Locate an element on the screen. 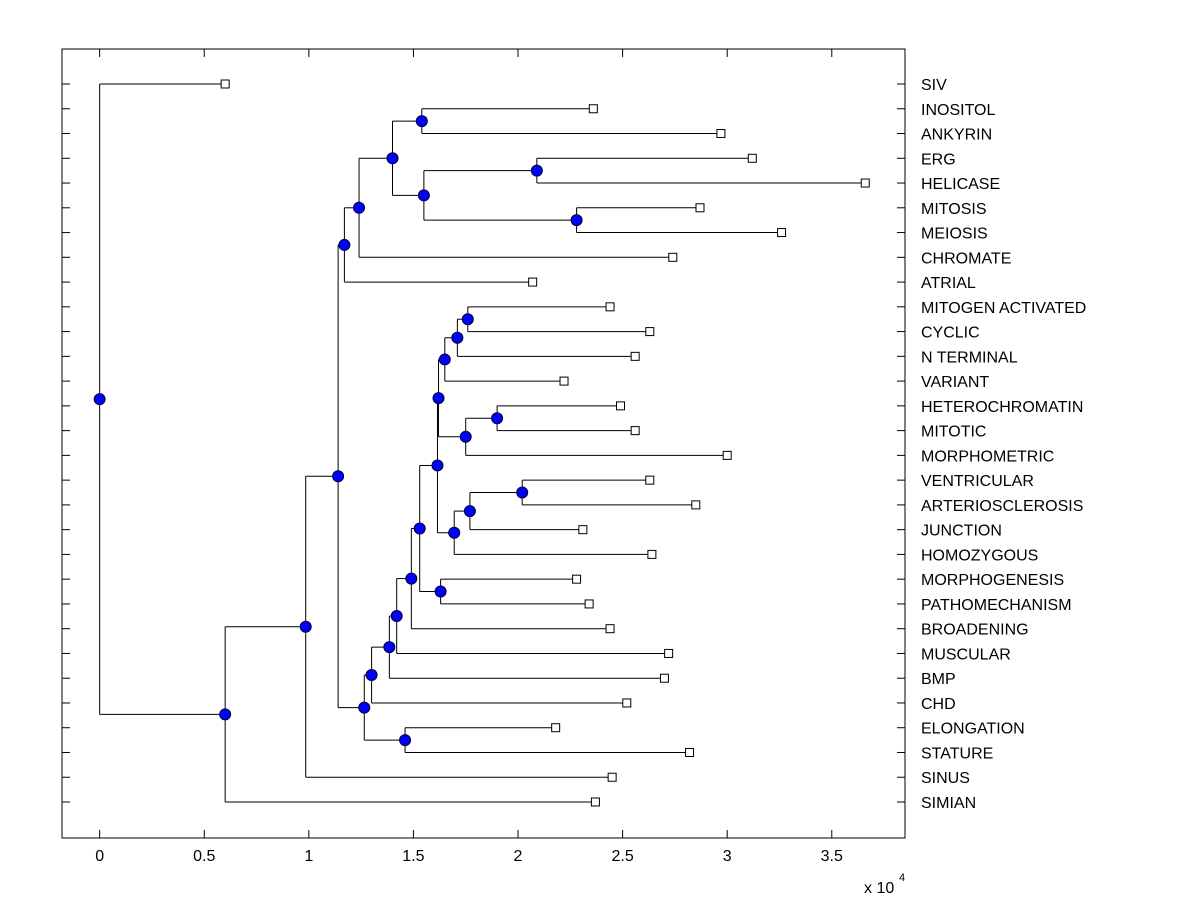 This screenshot has height=900, width=1200. leaf-label: STATURE is located at coordinates (957, 753).